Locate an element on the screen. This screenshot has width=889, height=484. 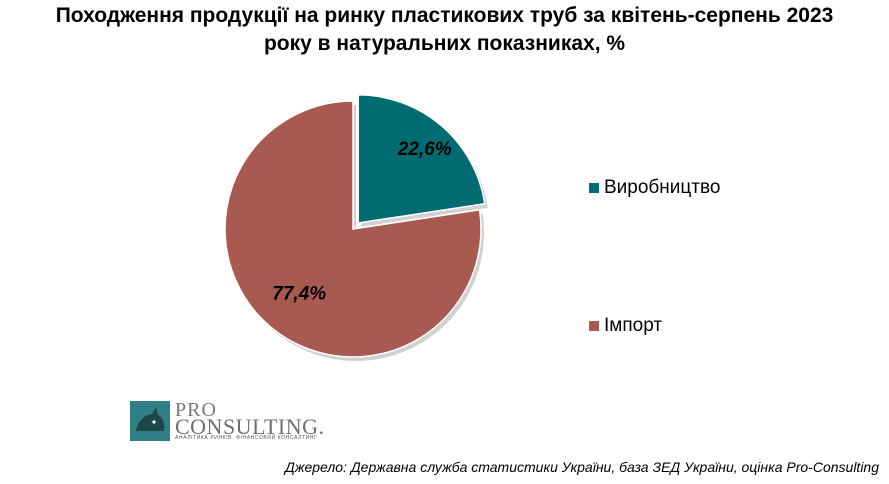
legend-swatch-import is located at coordinates (594, 326).